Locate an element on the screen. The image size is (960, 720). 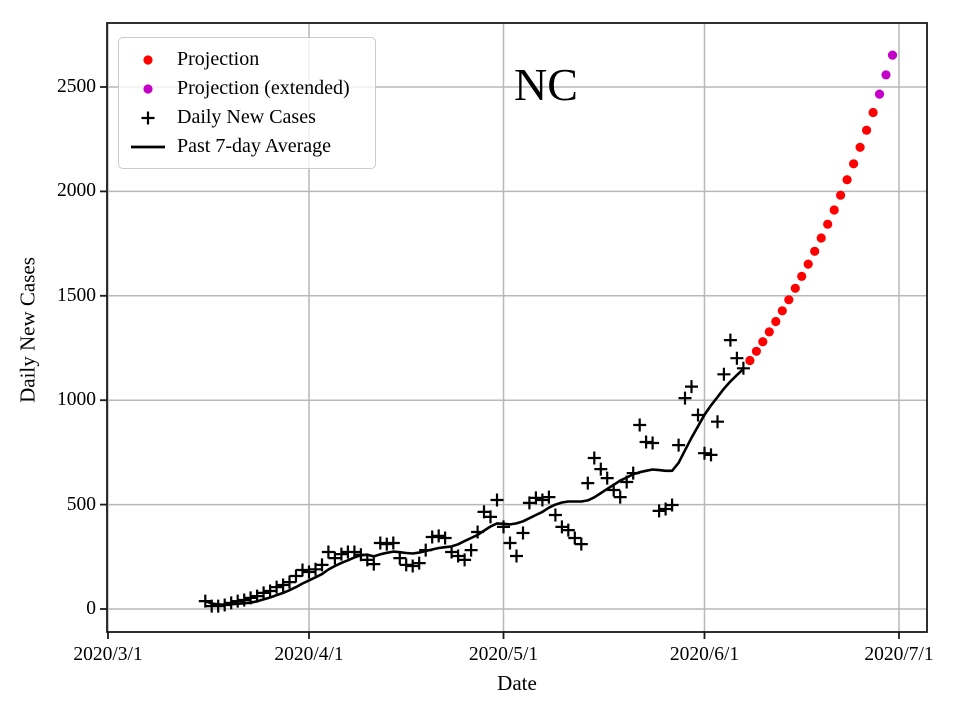
legend-label: Past 7-day Average is located at coordinates (254, 146).